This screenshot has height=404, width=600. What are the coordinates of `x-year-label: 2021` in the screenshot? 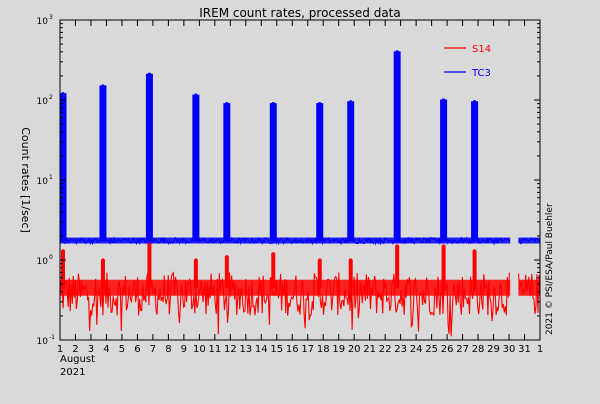 It's located at (72, 372).